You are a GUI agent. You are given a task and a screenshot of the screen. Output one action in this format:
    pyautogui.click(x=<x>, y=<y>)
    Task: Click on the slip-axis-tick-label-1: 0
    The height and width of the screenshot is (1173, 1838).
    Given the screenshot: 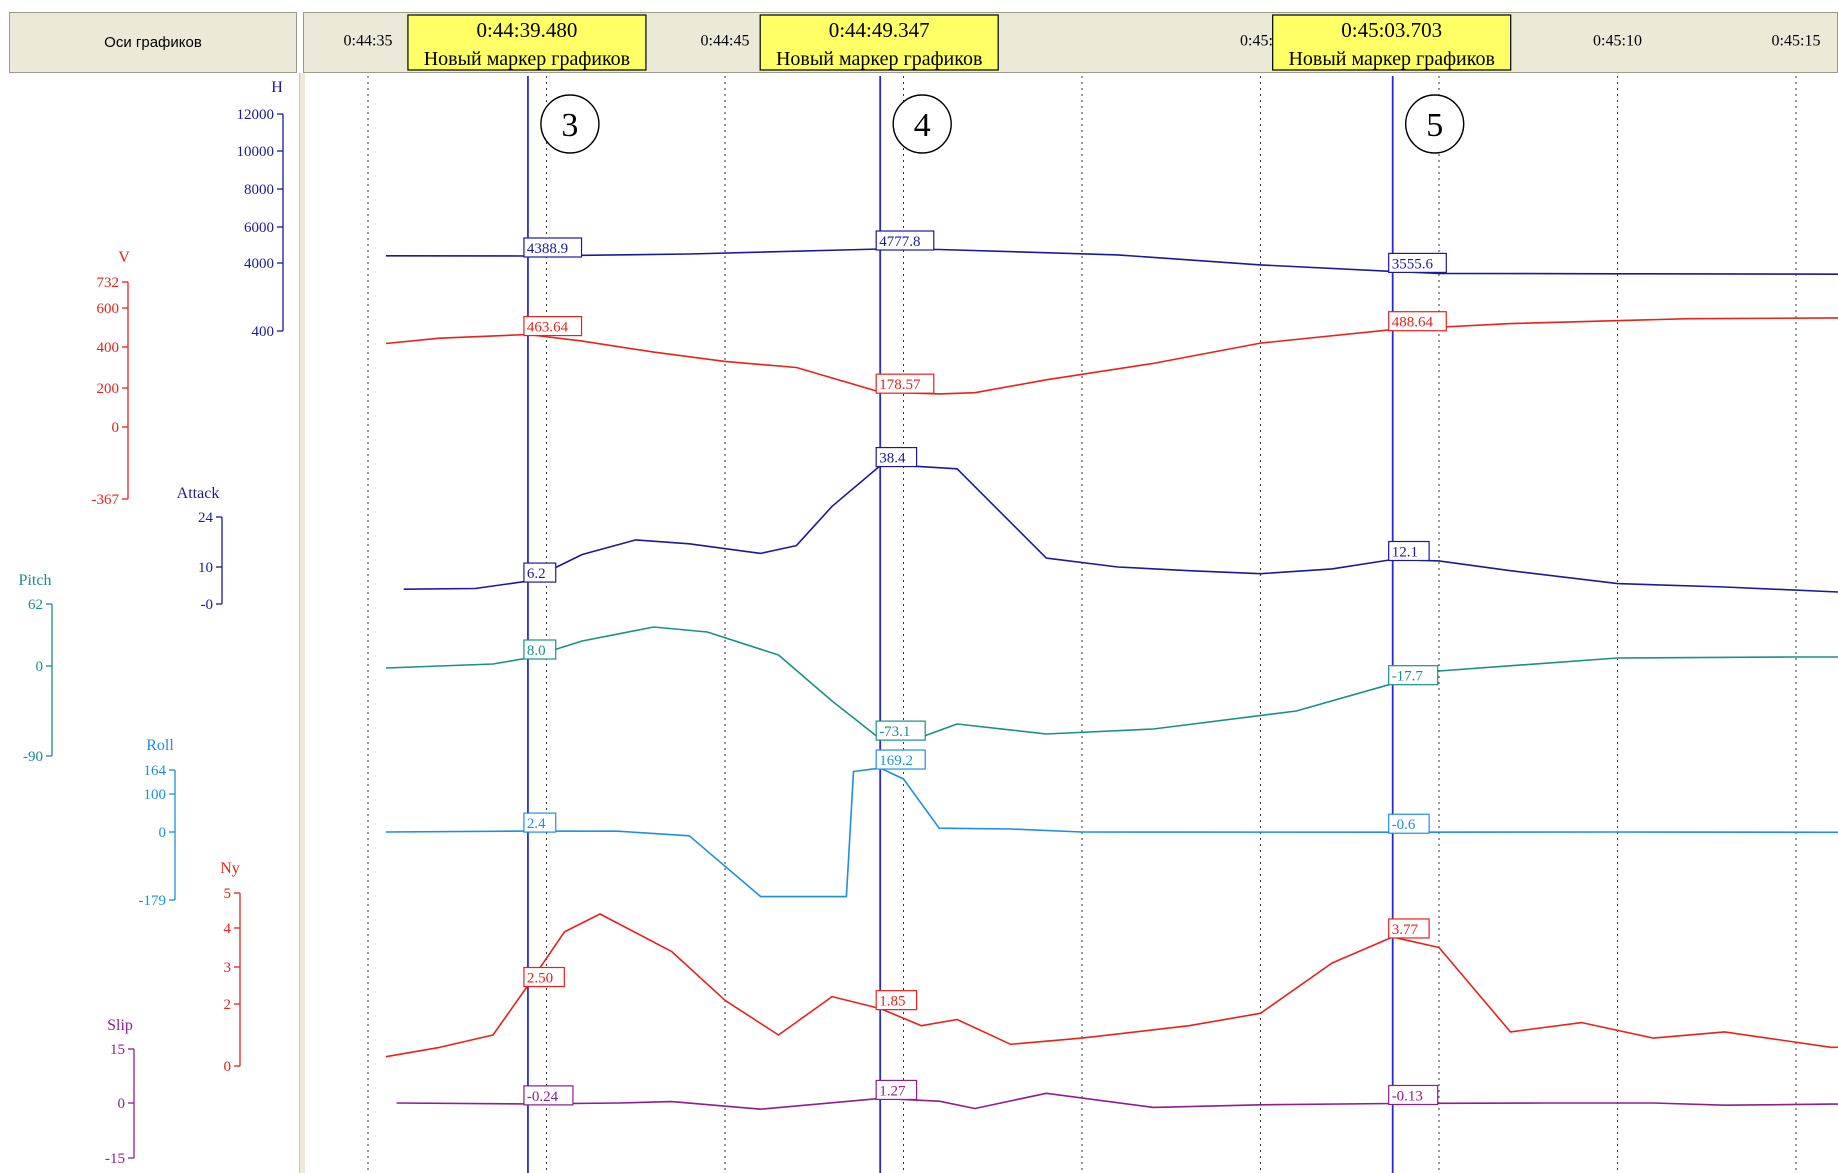 What is the action you would take?
    pyautogui.click(x=122, y=1104)
    